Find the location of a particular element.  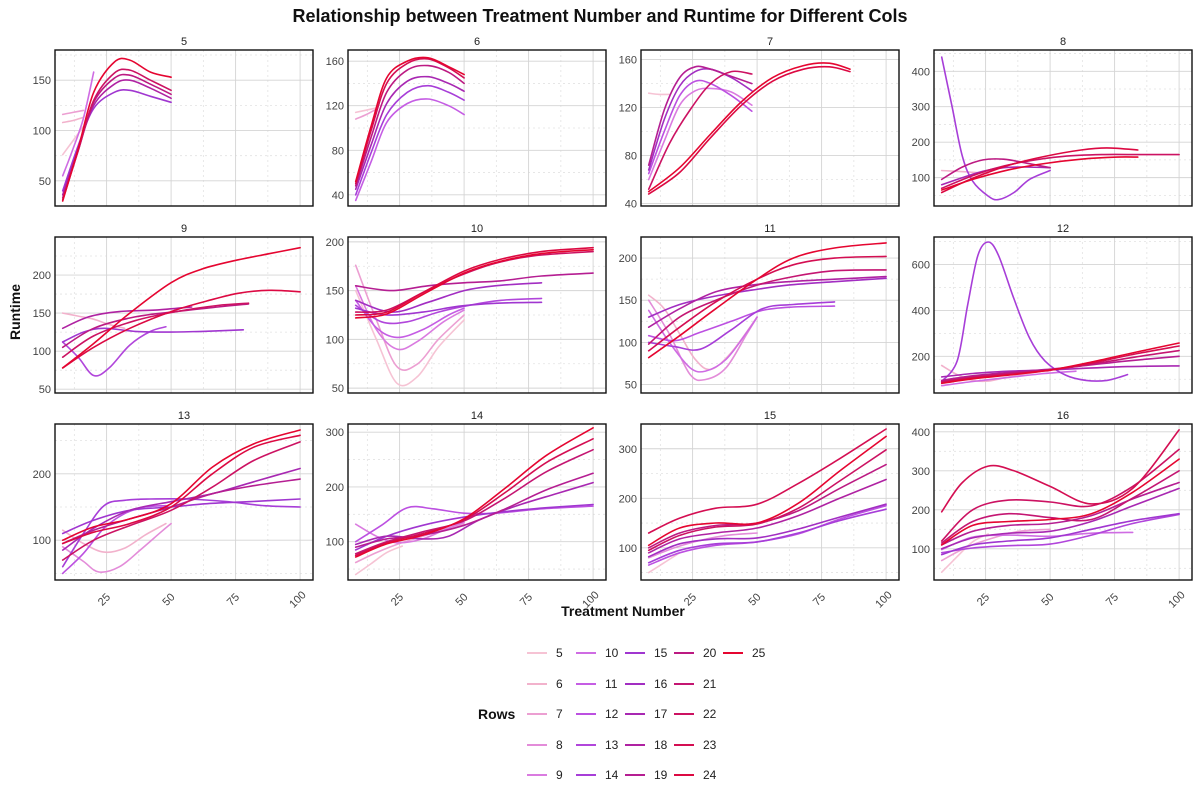

legend-item-12: 12 is located at coordinates (597, 714).